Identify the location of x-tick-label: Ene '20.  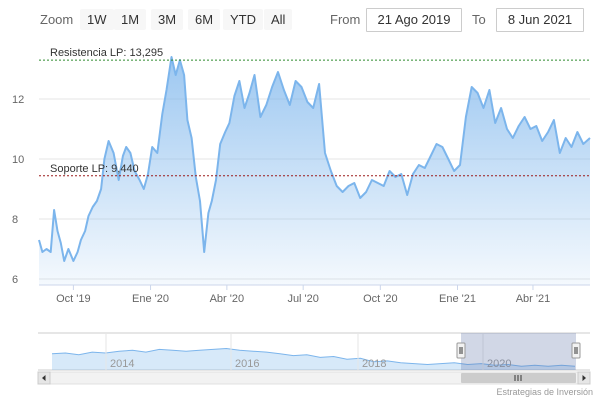
(150, 299).